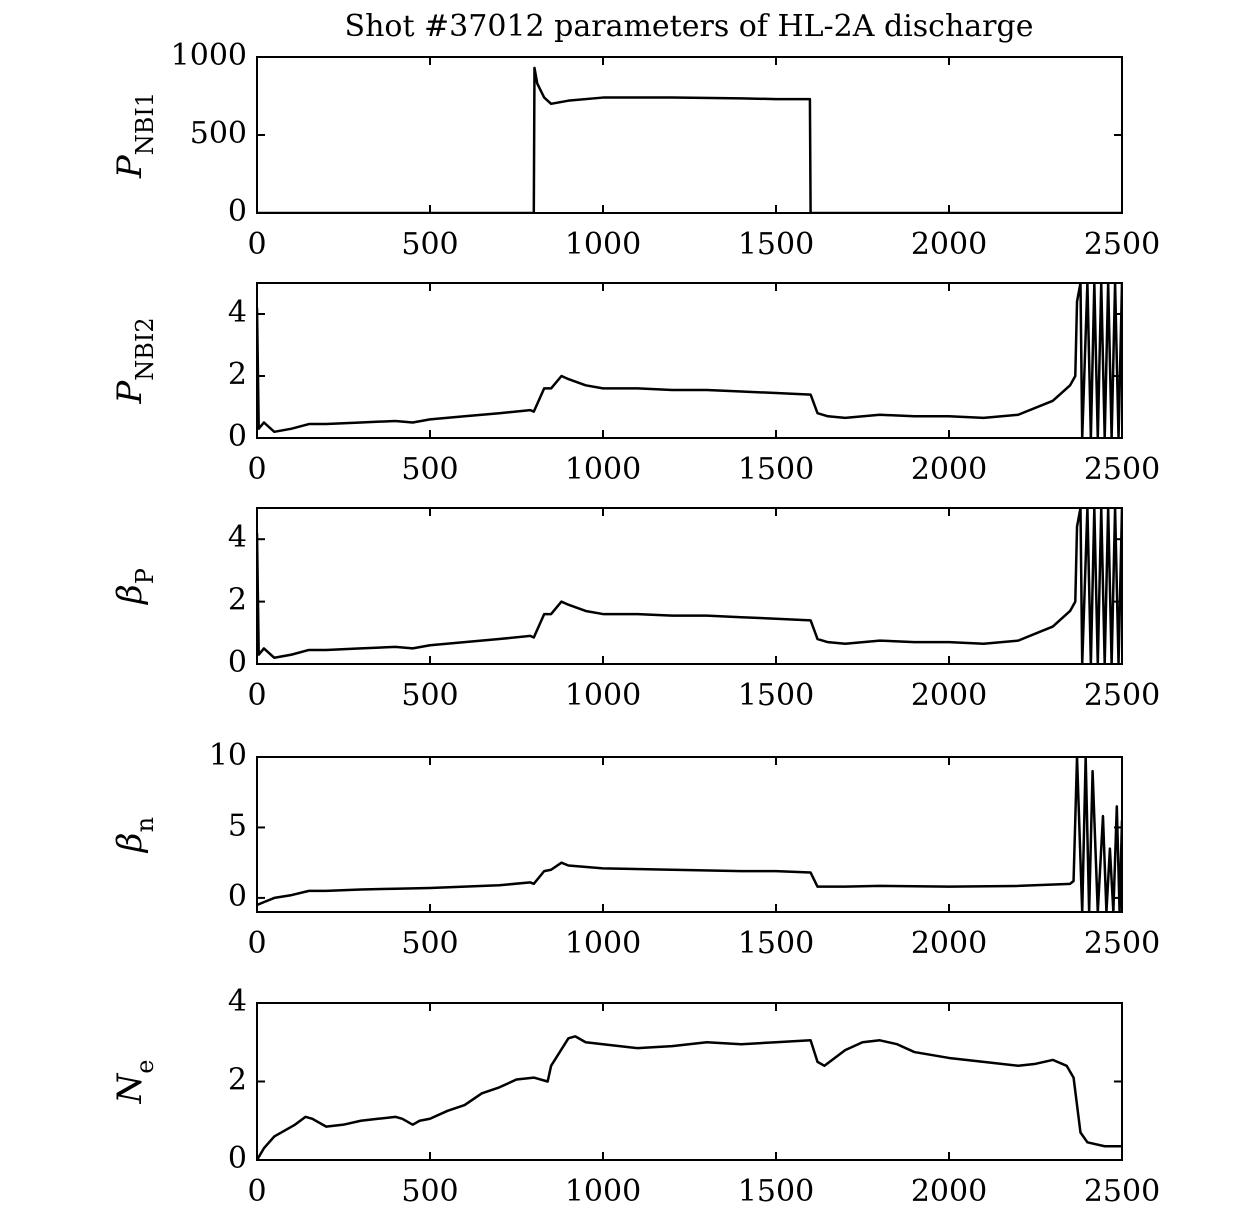  I want to click on y-tick-label: 10, so click(228, 755).